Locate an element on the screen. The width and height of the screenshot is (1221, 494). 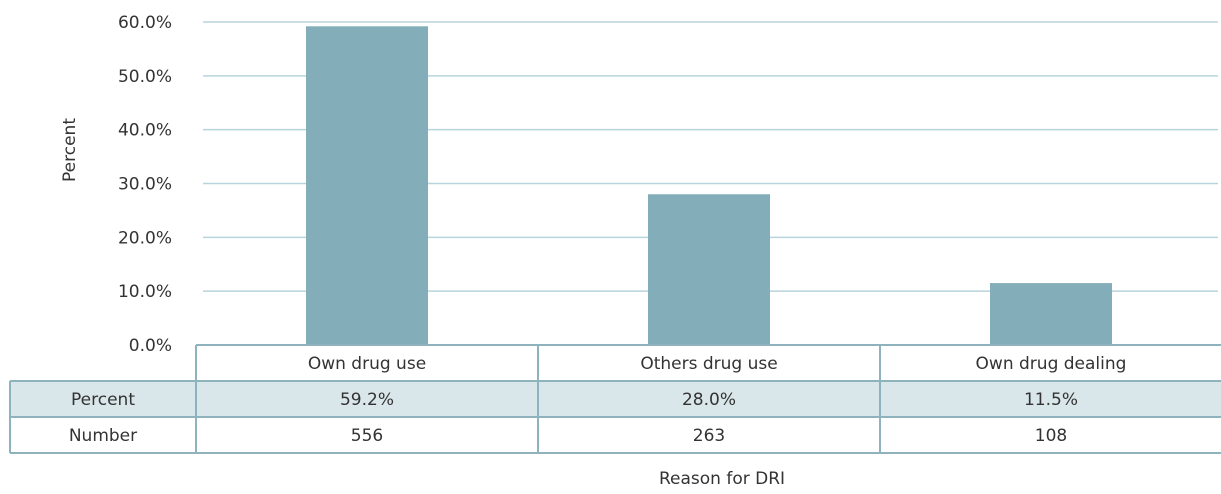
y-axis-title: Percent is located at coordinates (70, 150).